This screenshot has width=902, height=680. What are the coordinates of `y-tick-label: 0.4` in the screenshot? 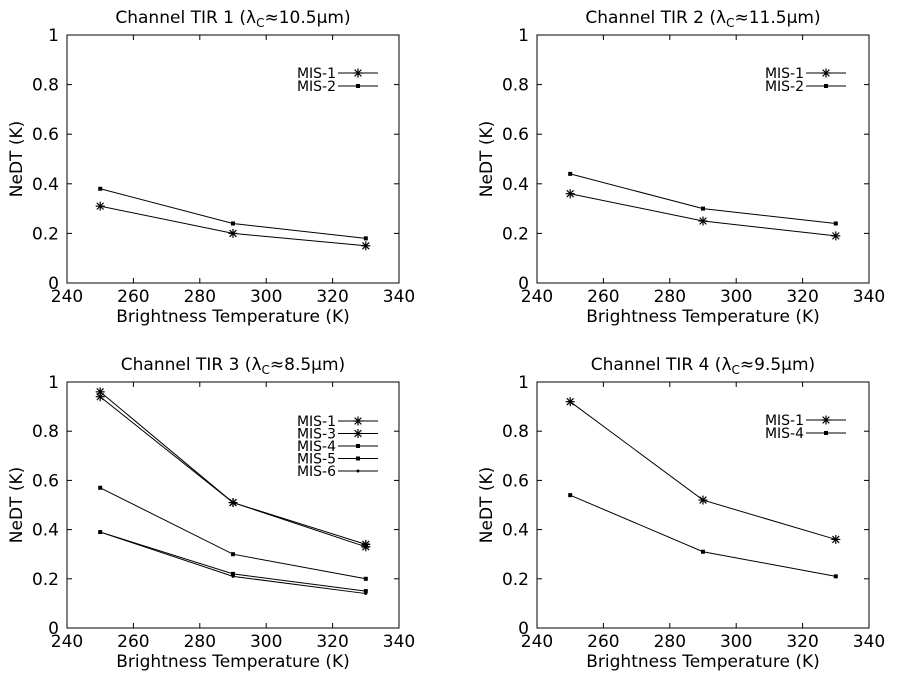 It's located at (45, 531).